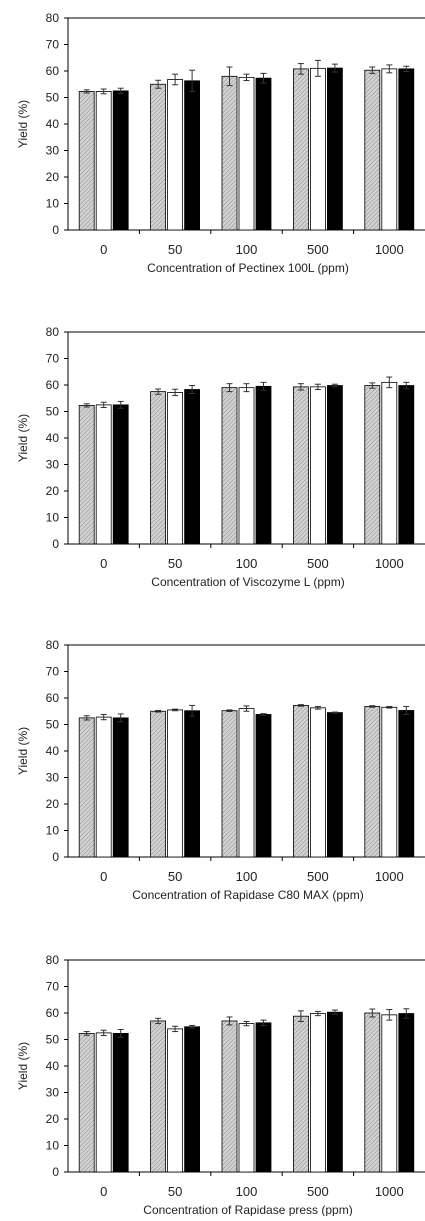 This screenshot has width=425, height=1221. I want to click on x-axis-label: Concentration of Viscozyme L (ppm), so click(247, 582).